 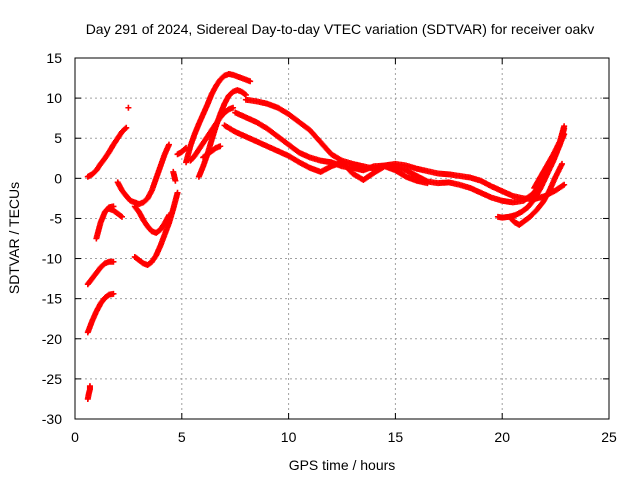 What do you see at coordinates (396, 437) in the screenshot?
I see `x-tick-label: 15` at bounding box center [396, 437].